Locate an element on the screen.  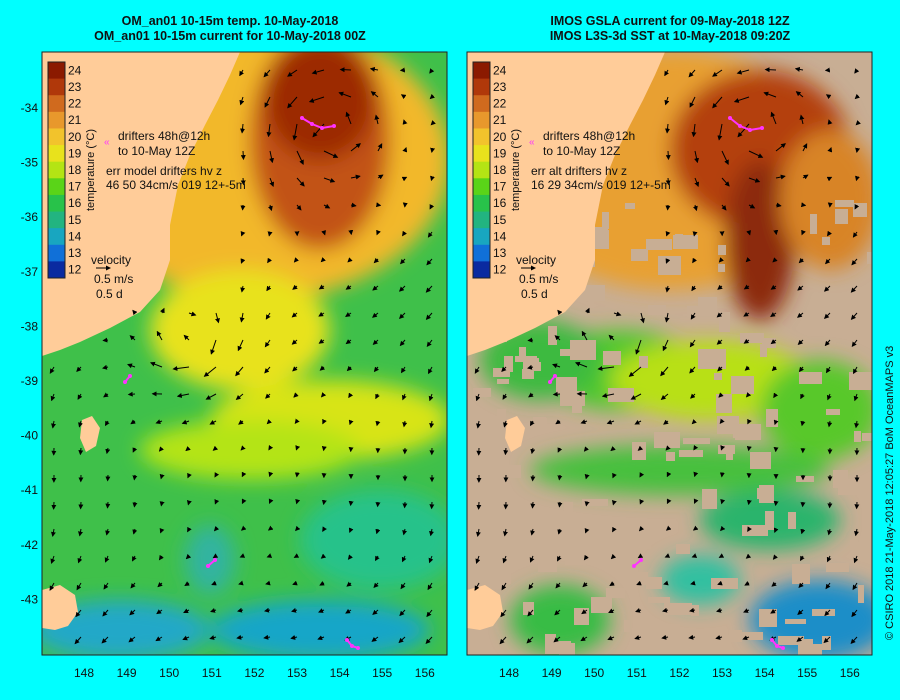
longitude-label: 148 is located at coordinates (84, 673).